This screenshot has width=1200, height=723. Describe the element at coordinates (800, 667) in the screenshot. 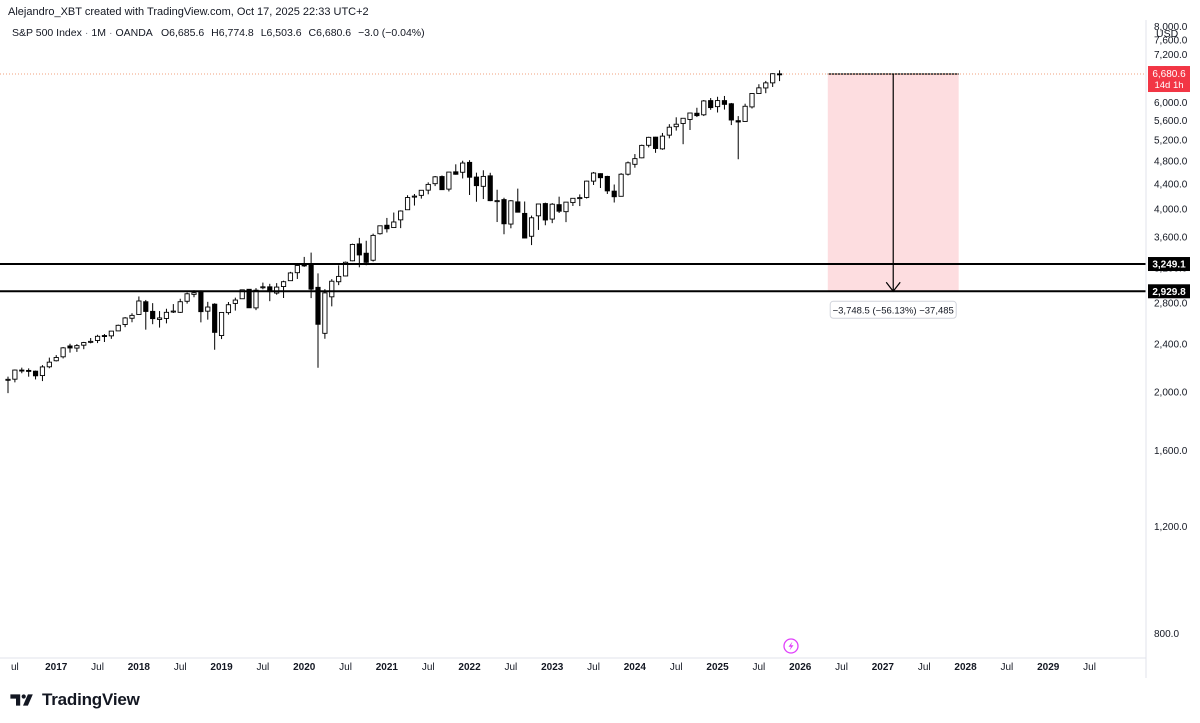

I see `time-tick-label: 2026` at that location.